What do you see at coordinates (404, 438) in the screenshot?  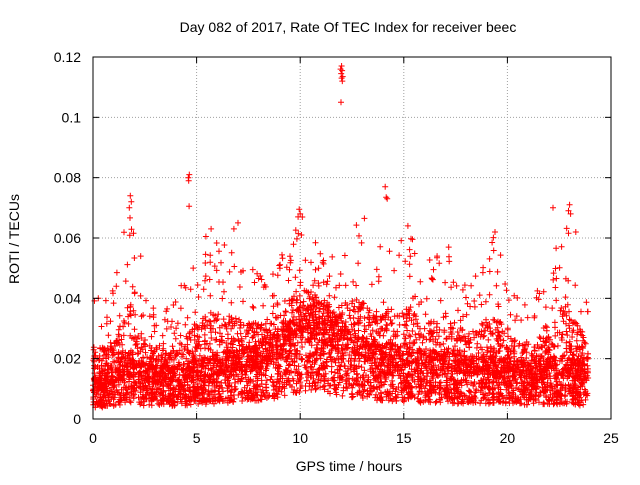 I see `x-tick-label: 15` at bounding box center [404, 438].